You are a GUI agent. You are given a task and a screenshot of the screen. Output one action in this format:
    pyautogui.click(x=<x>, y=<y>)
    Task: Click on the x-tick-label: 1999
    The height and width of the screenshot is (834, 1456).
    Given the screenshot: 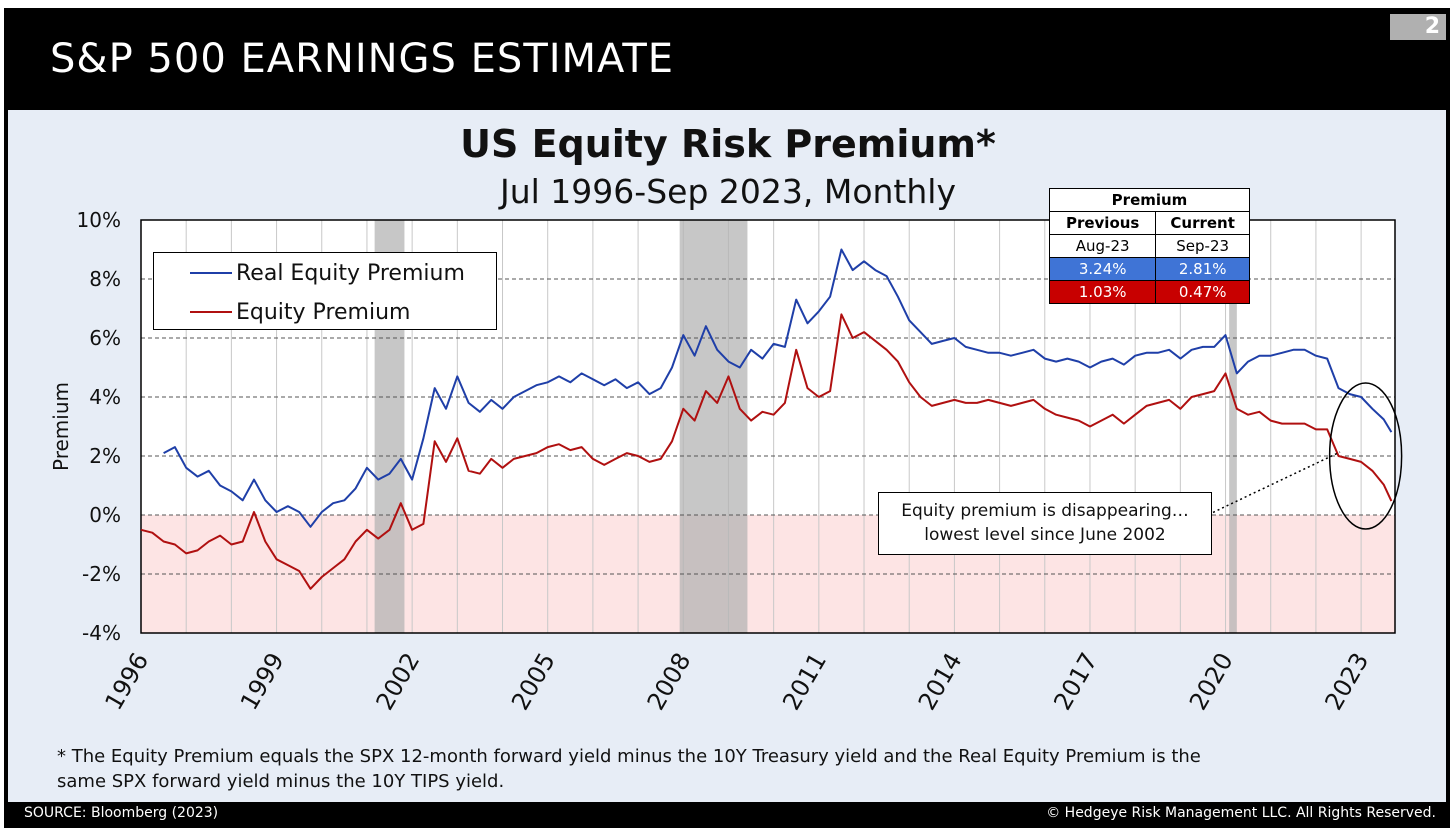 What is the action you would take?
    pyautogui.click(x=262, y=681)
    